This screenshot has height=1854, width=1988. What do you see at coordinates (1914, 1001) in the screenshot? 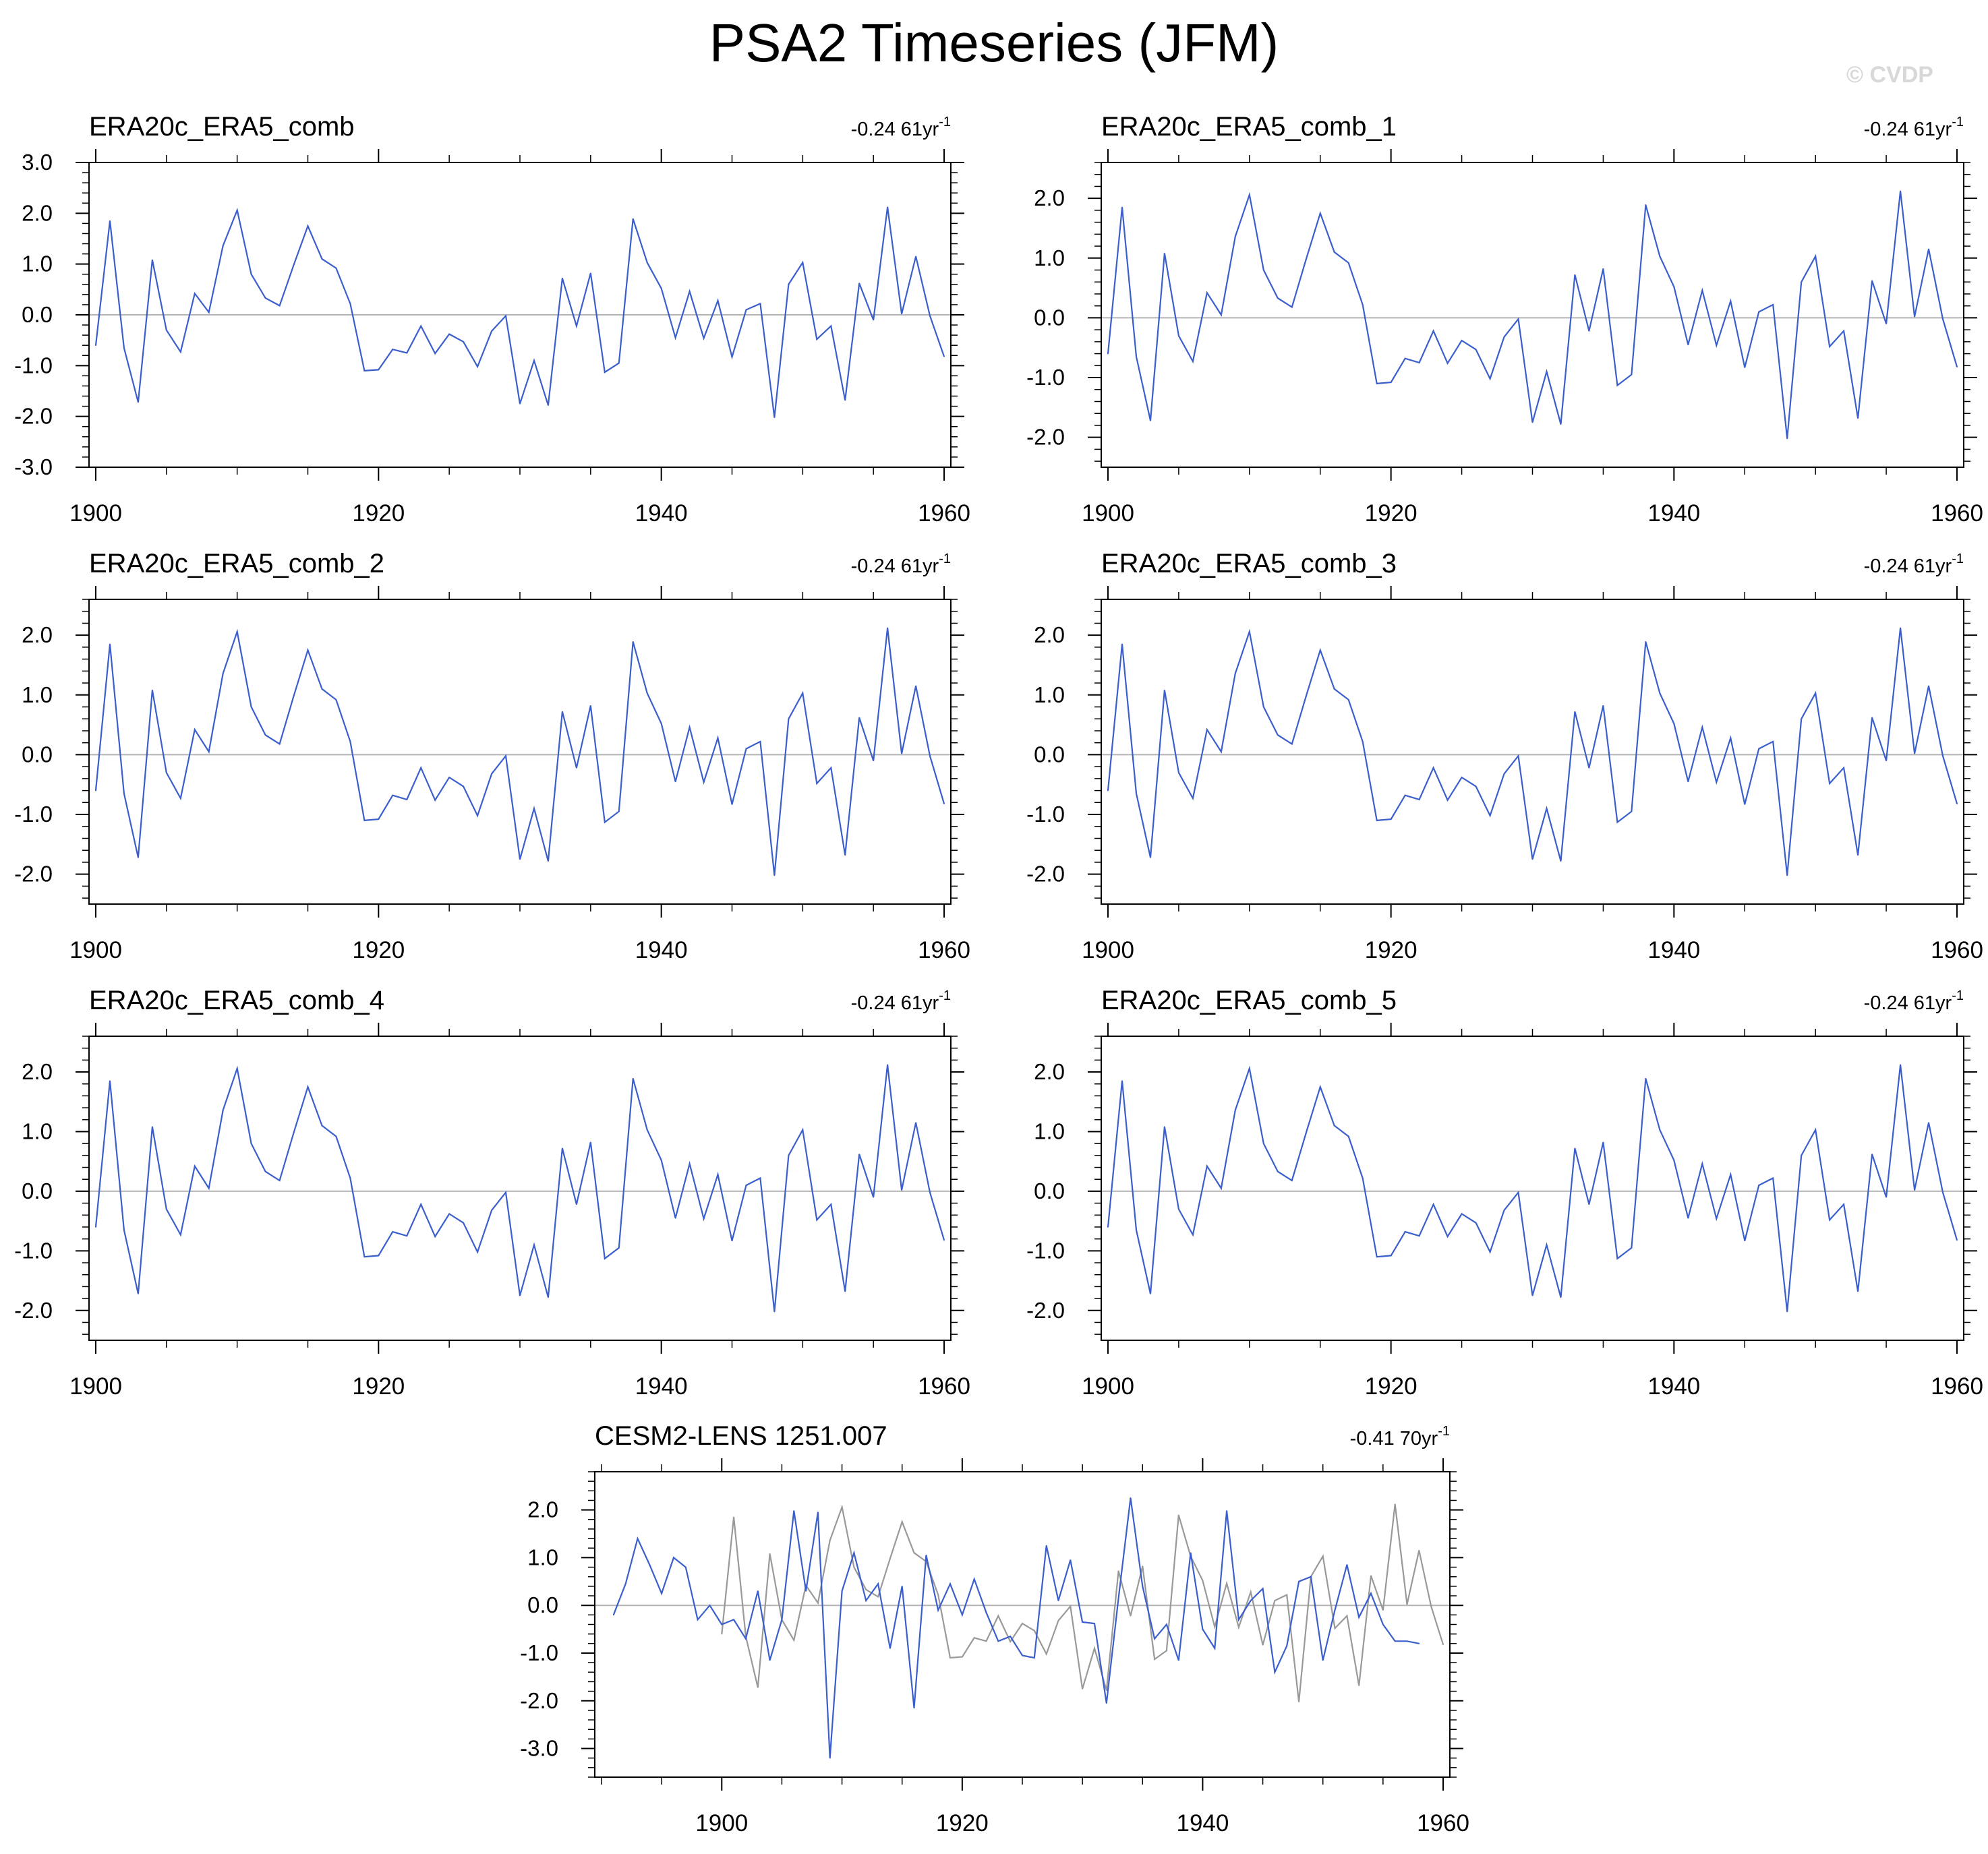
I see `trend-label: -0.24 61yr-1` at bounding box center [1914, 1001].